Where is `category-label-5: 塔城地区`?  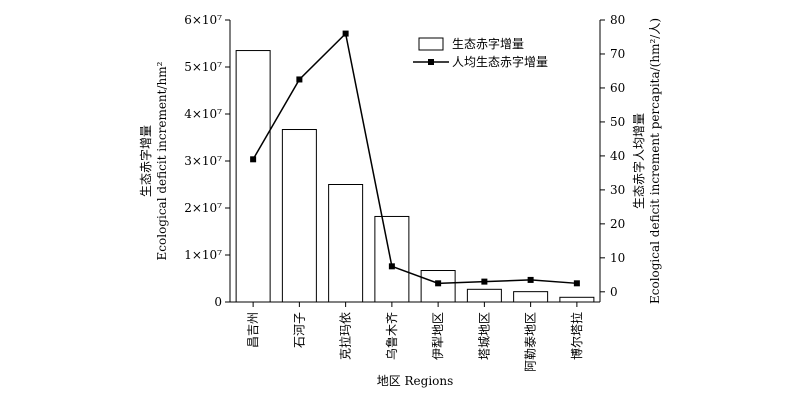
category-label-5: 塔城地区 is located at coordinates (484, 336).